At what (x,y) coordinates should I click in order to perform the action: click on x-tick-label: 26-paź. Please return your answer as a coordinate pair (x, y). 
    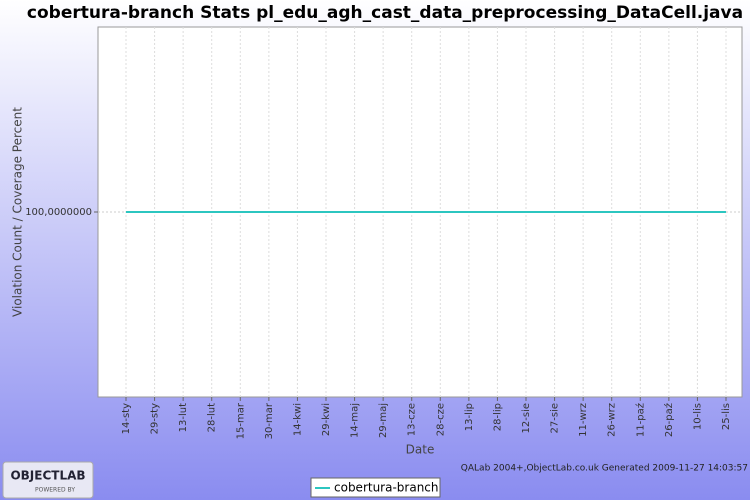
    Looking at the image, I should click on (669, 420).